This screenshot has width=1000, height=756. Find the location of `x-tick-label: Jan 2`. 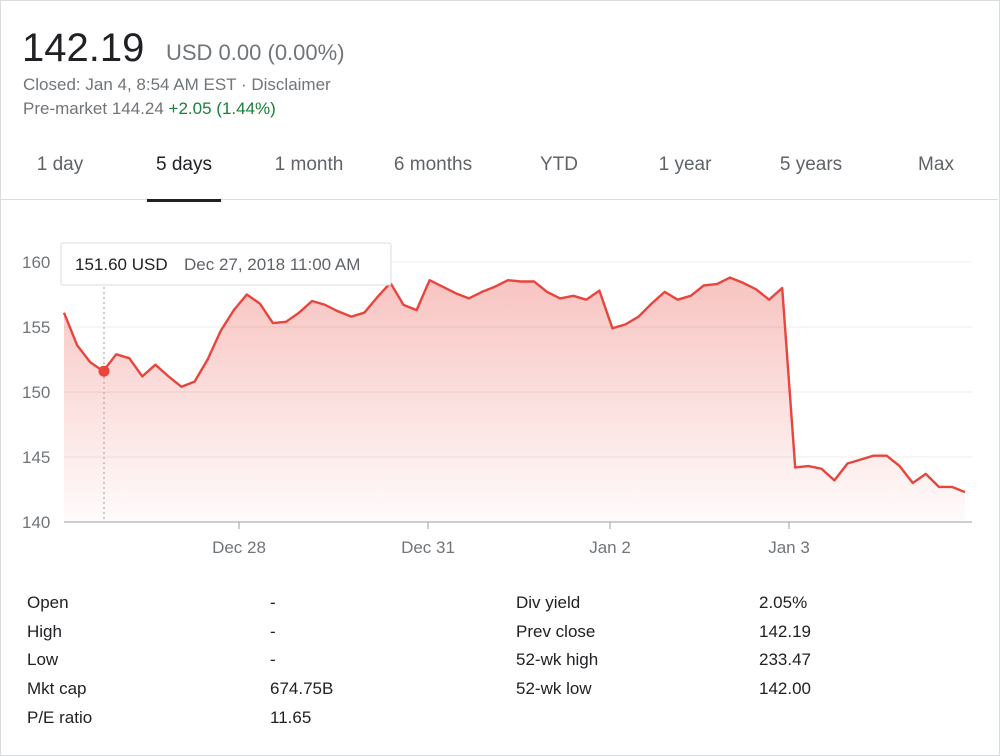

x-tick-label: Jan 2 is located at coordinates (610, 547).